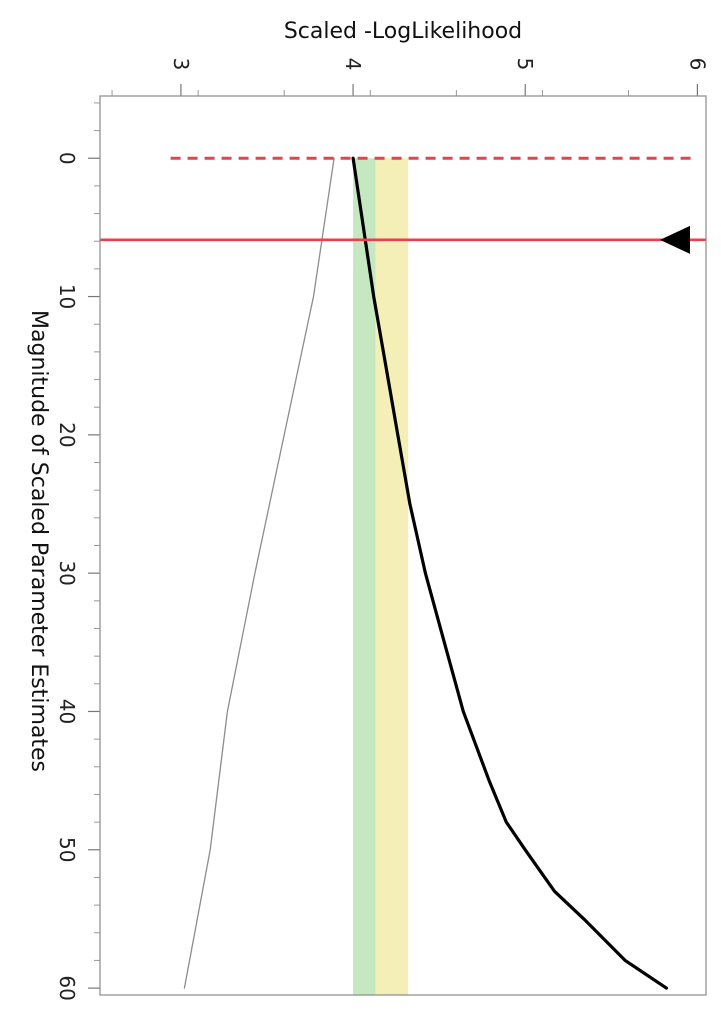 This screenshot has width=721, height=1013. I want to click on yellow-zone-band, so click(392, 576).